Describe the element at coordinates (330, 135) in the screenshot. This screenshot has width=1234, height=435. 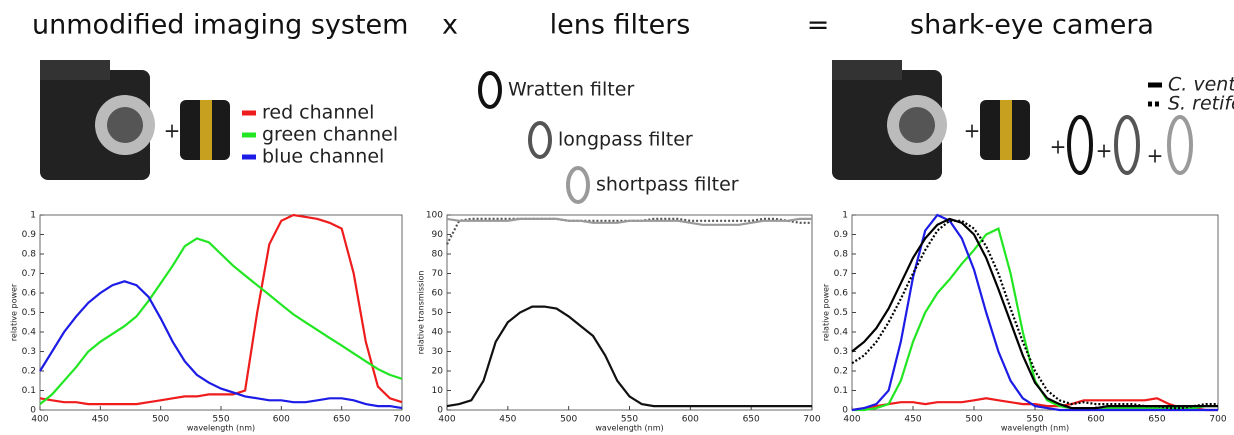
I see `legend-label: green channel` at that location.